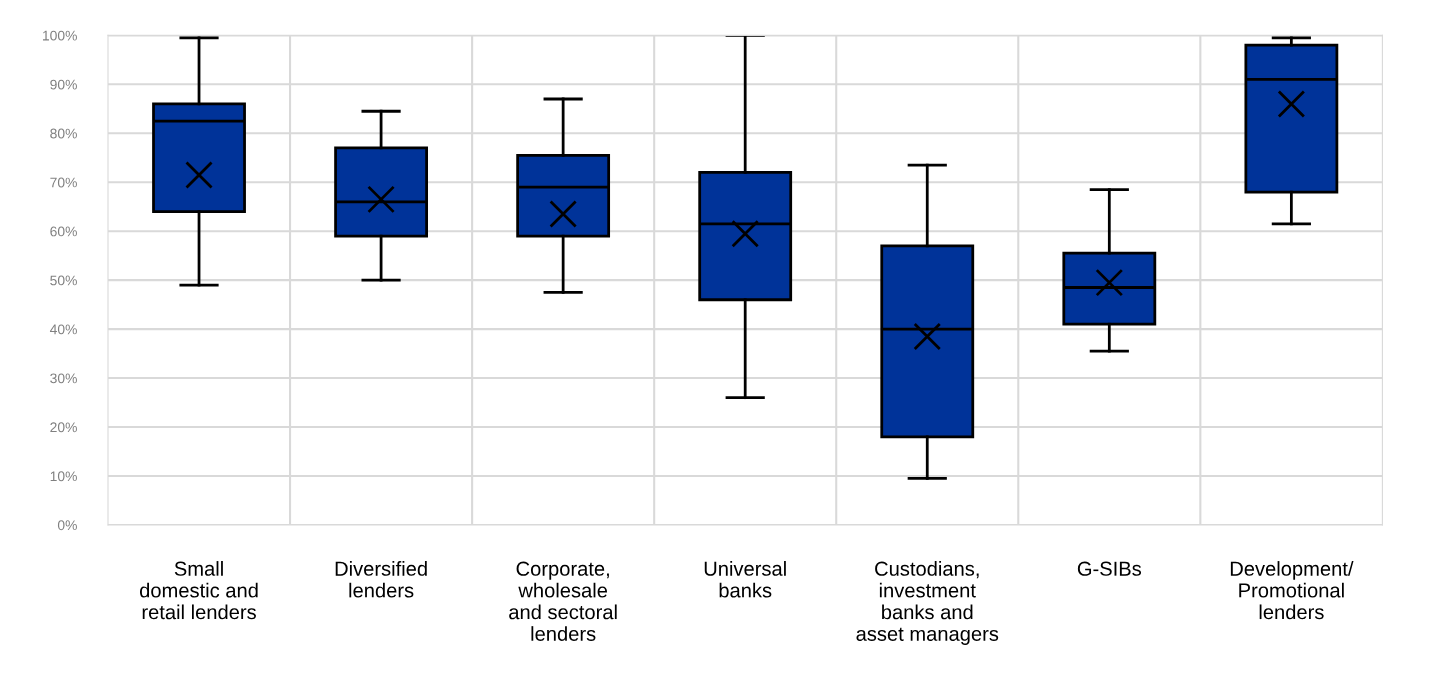  I want to click on x-tick-label: Universal banks, so click(745, 579).